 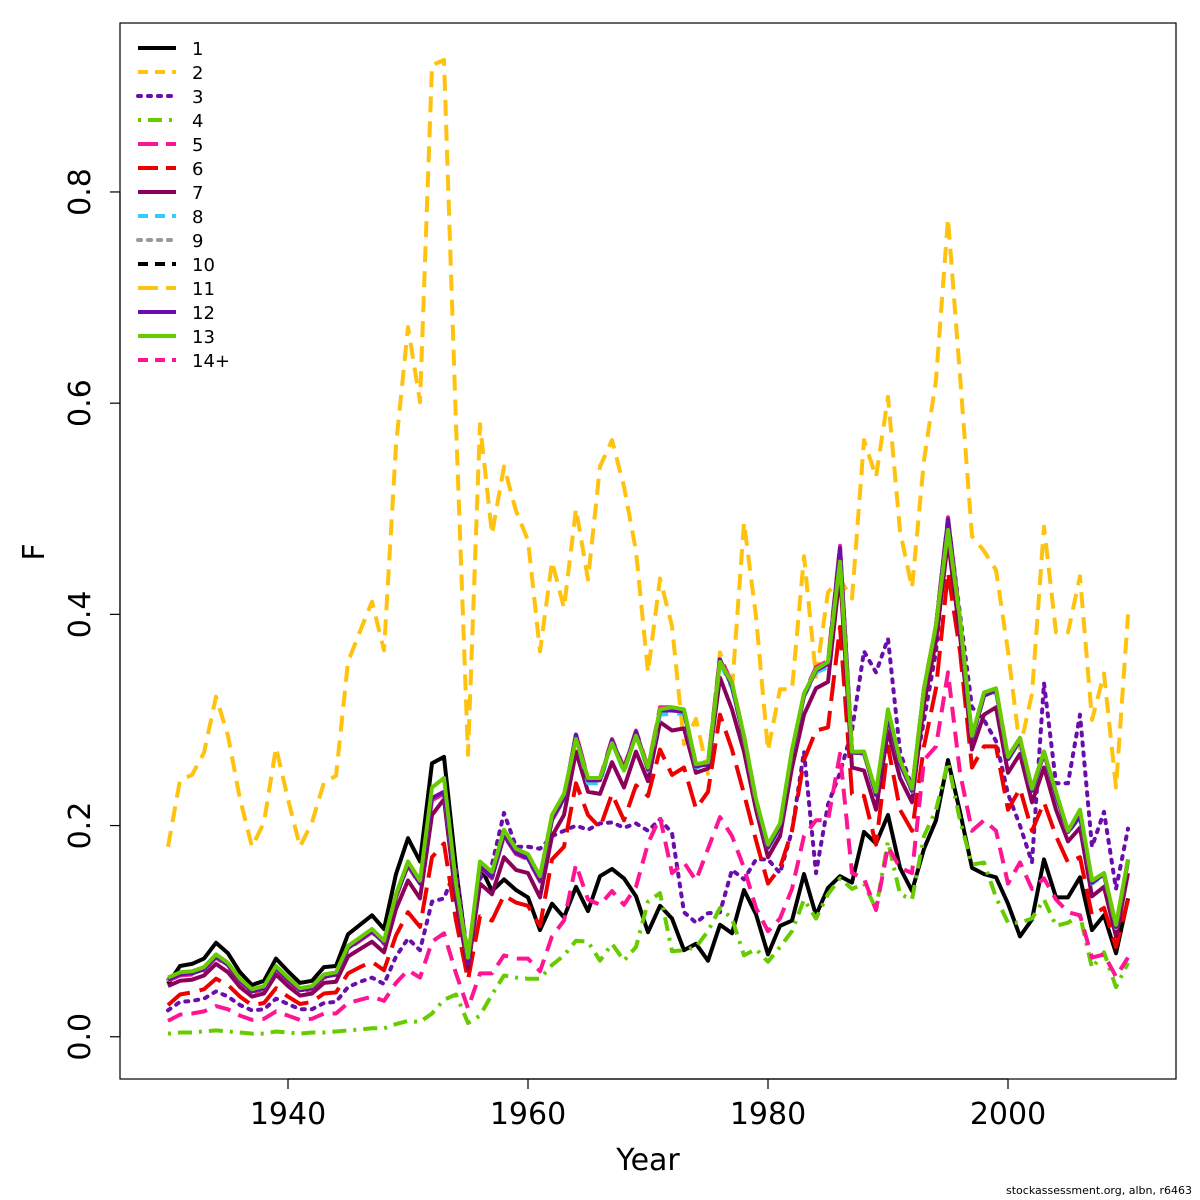 I want to click on x-tick-label: 1940, so click(x=288, y=1114).